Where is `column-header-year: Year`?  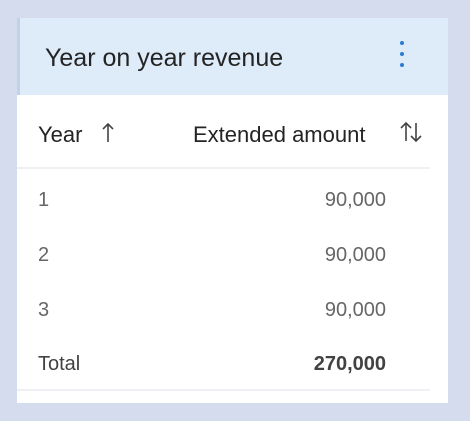 column-header-year: Year is located at coordinates (60, 134).